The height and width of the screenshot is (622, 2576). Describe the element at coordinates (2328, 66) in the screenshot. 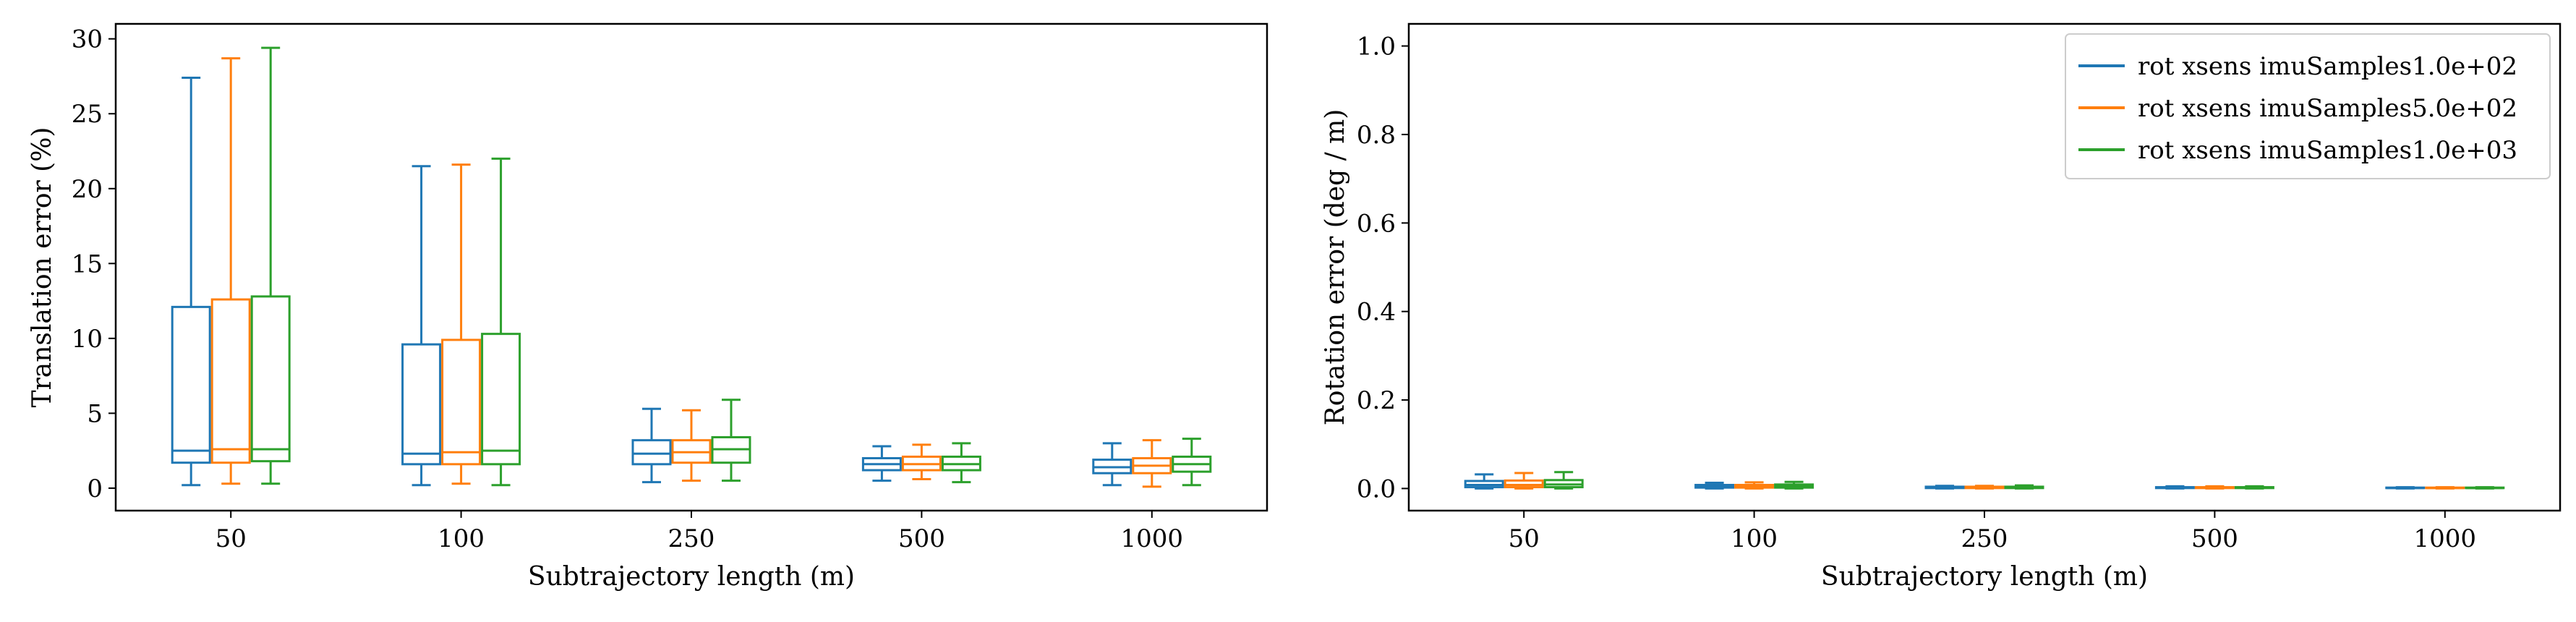

I see `legend-label: rot xsens imuSamples1.0e+02` at that location.